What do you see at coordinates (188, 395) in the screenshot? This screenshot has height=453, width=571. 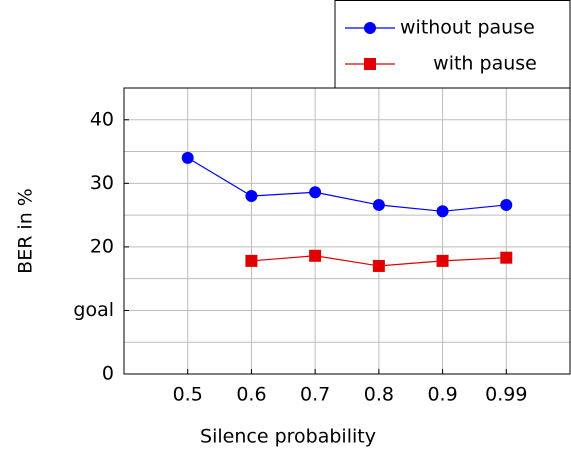 I see `x-tick-label: 0.5` at bounding box center [188, 395].